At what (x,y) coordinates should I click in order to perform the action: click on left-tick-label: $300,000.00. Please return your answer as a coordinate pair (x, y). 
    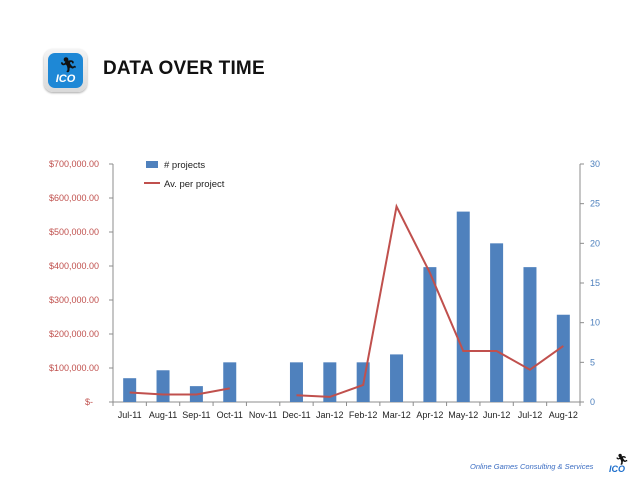
    Looking at the image, I should click on (74, 300).